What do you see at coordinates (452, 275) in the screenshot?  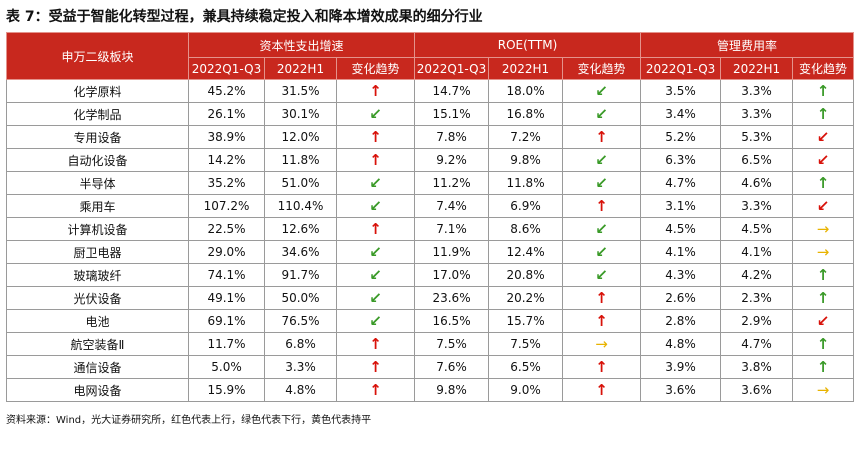 I see `roe-value: 17.0%` at bounding box center [452, 275].